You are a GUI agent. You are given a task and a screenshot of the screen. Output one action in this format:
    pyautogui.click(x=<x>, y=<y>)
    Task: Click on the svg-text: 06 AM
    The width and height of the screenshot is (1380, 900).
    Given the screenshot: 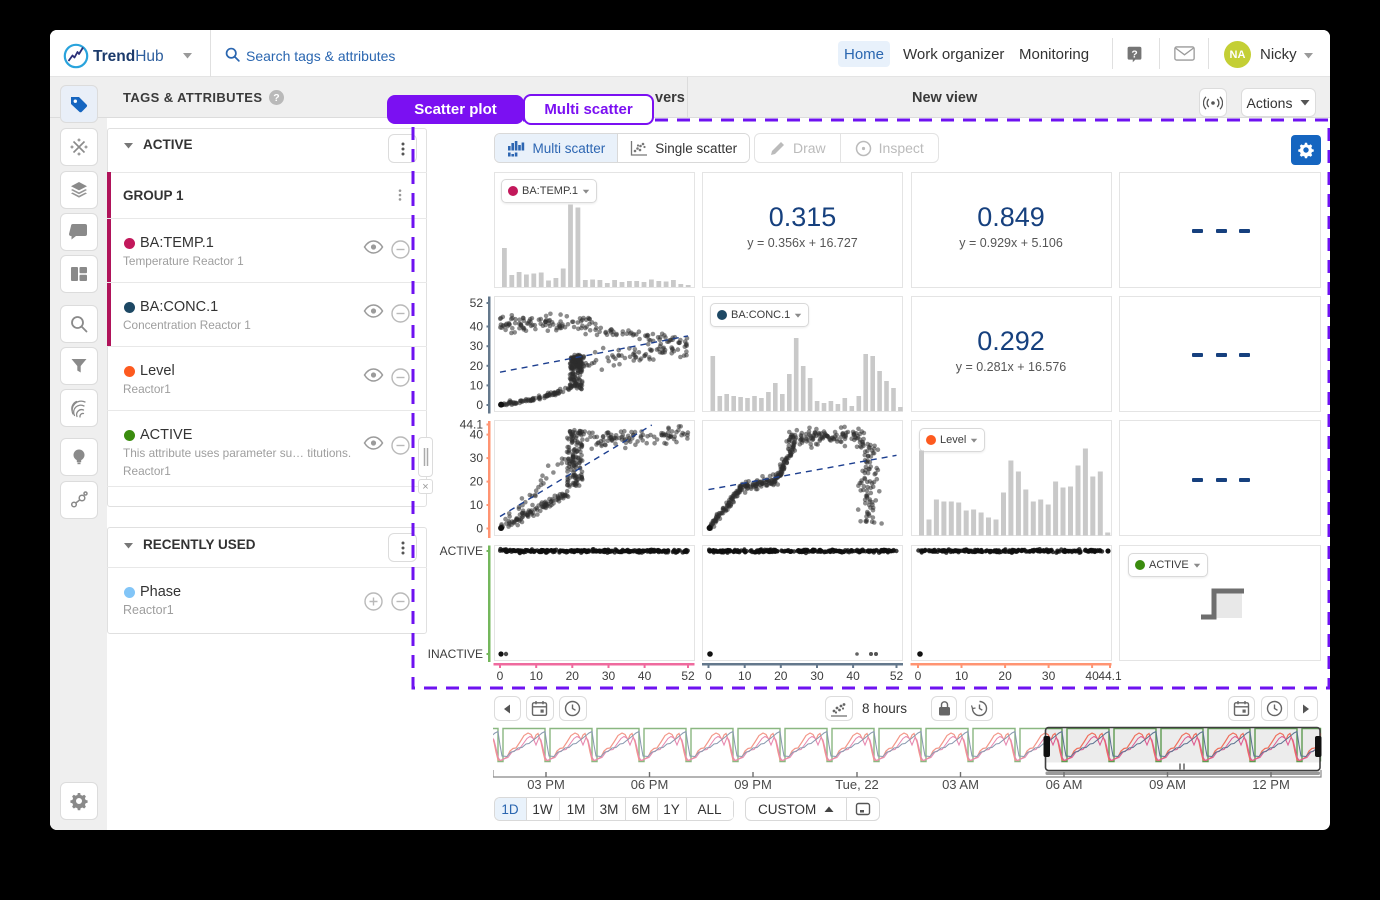 What is the action you would take?
    pyautogui.click(x=1064, y=784)
    